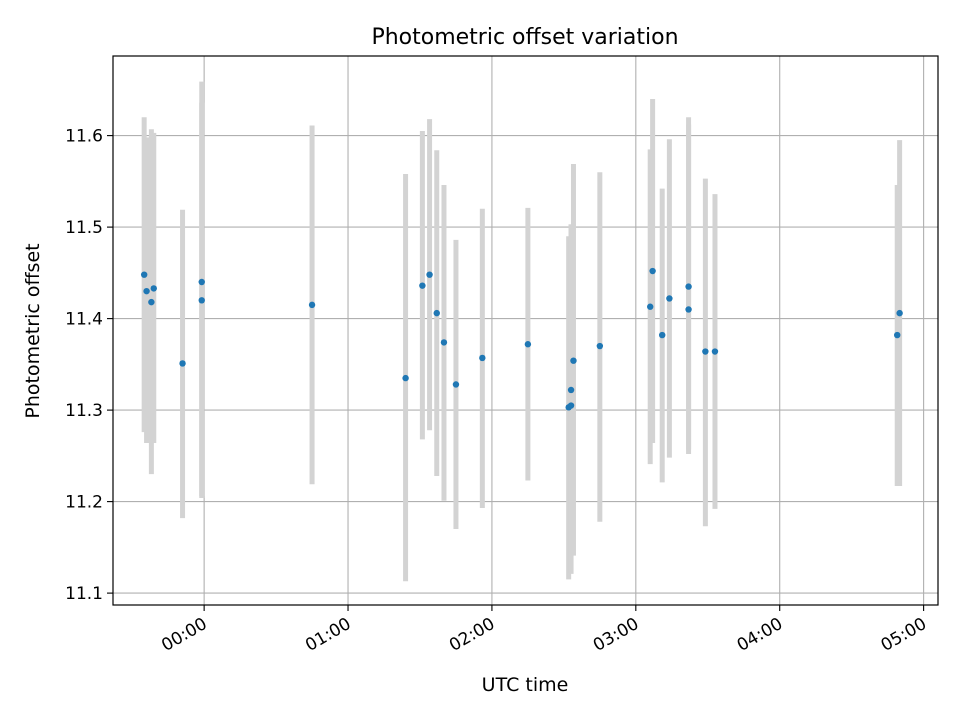 Image resolution: width=960 pixels, height=725 pixels. Describe the element at coordinates (89, 365) in the screenshot. I see `y-axis-ticks: 11.1 11.2 11.3 11.4 11.5 11.6` at that location.